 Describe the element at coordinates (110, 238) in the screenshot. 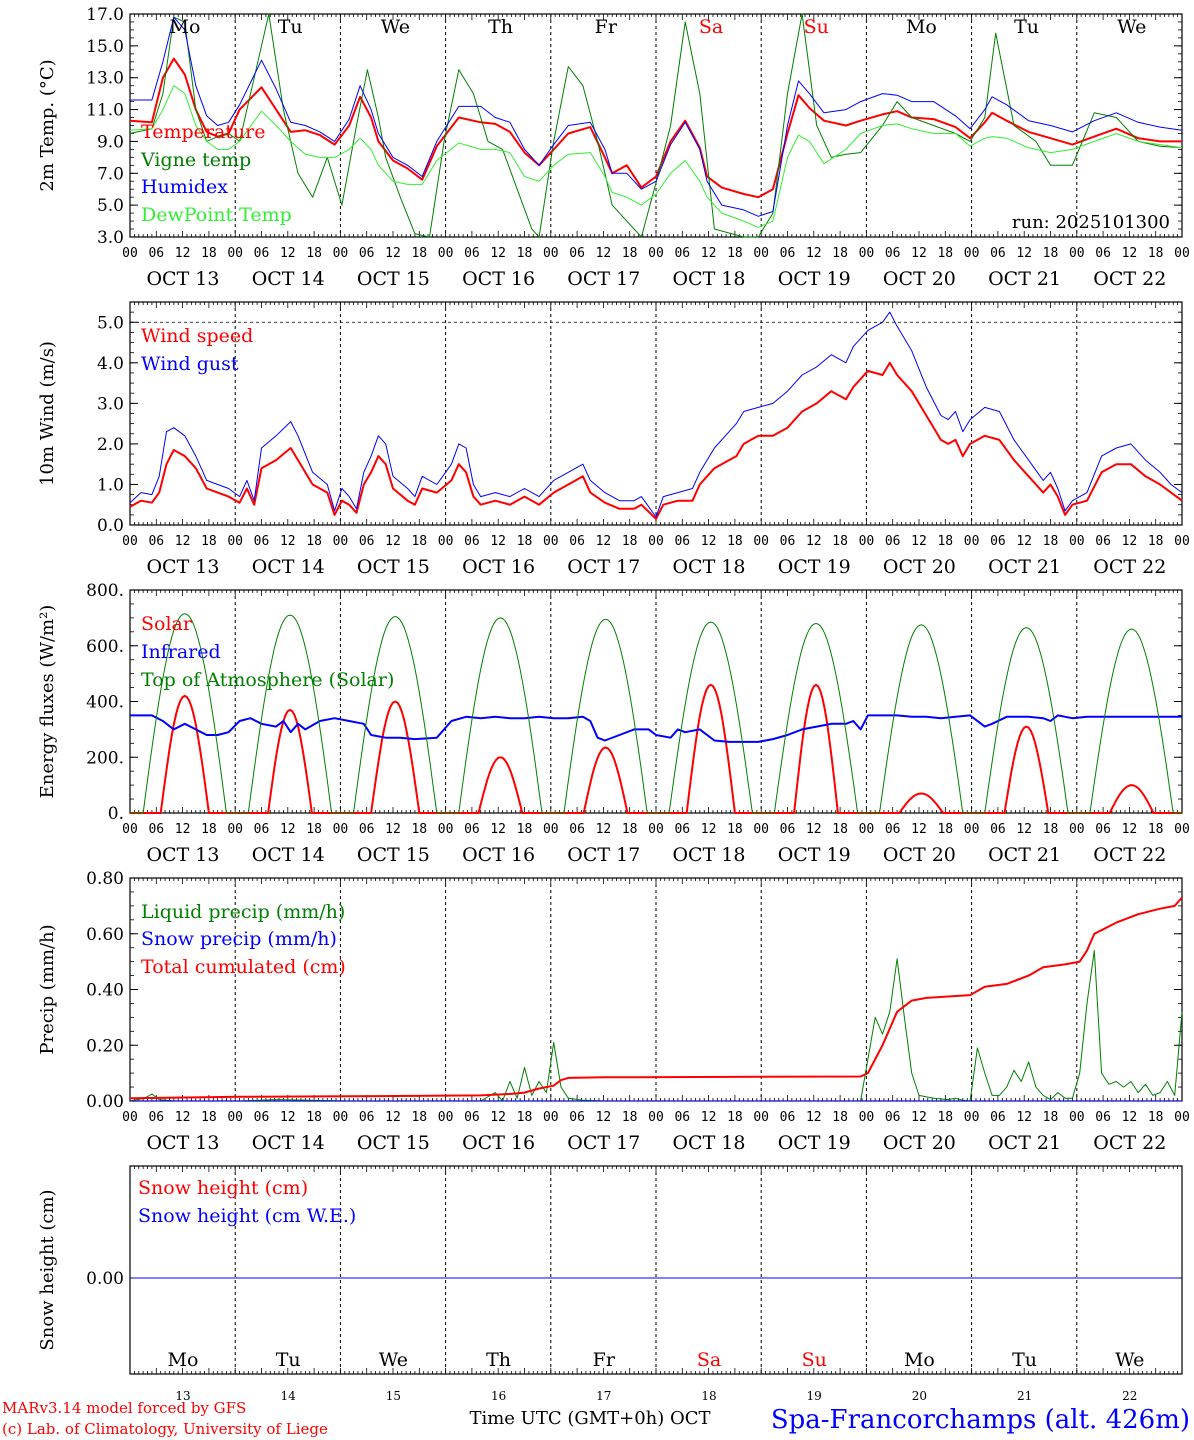

I see `y-tick-label: 3.0` at that location.